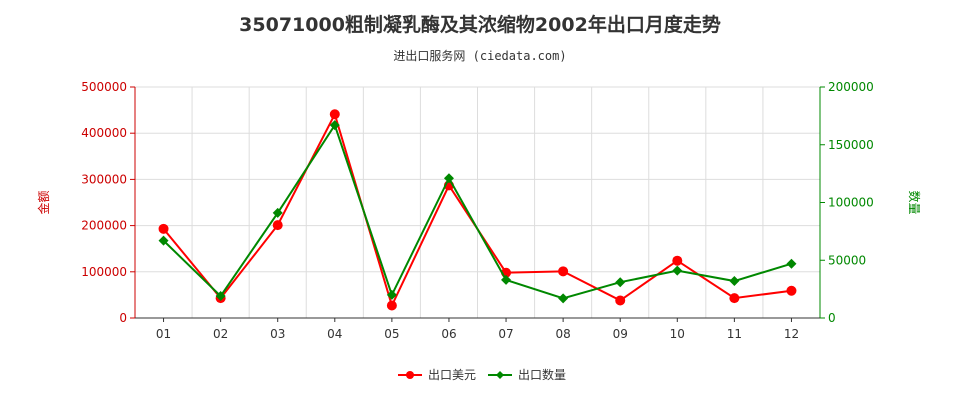 The height and width of the screenshot is (400, 960). What do you see at coordinates (832, 318) in the screenshot?
I see `right-axis-tick-label: 0` at bounding box center [832, 318].